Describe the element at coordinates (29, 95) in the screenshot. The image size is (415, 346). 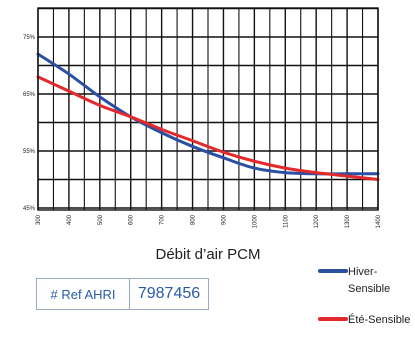
I see `y-tick-label: 65%` at that location.